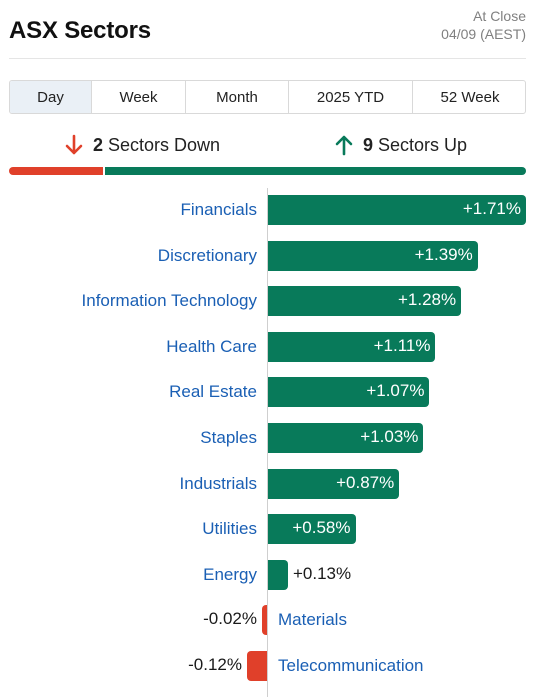 The height and width of the screenshot is (697, 534). I want to click on market-date: 04/09 (AEST), so click(483, 34).